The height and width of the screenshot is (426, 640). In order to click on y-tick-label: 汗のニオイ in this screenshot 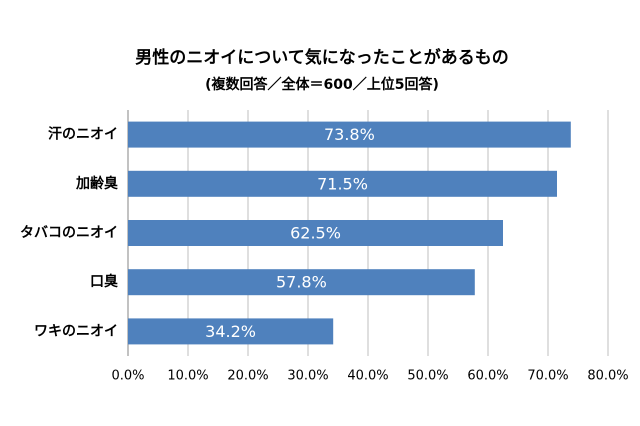, I will do `click(83, 134)`.